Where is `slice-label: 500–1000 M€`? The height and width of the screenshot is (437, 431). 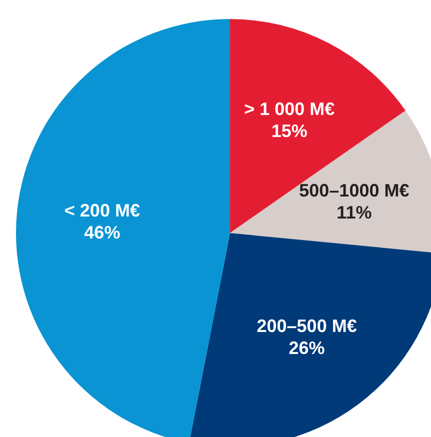 slice-label: 500–1000 M€ is located at coordinates (354, 190).